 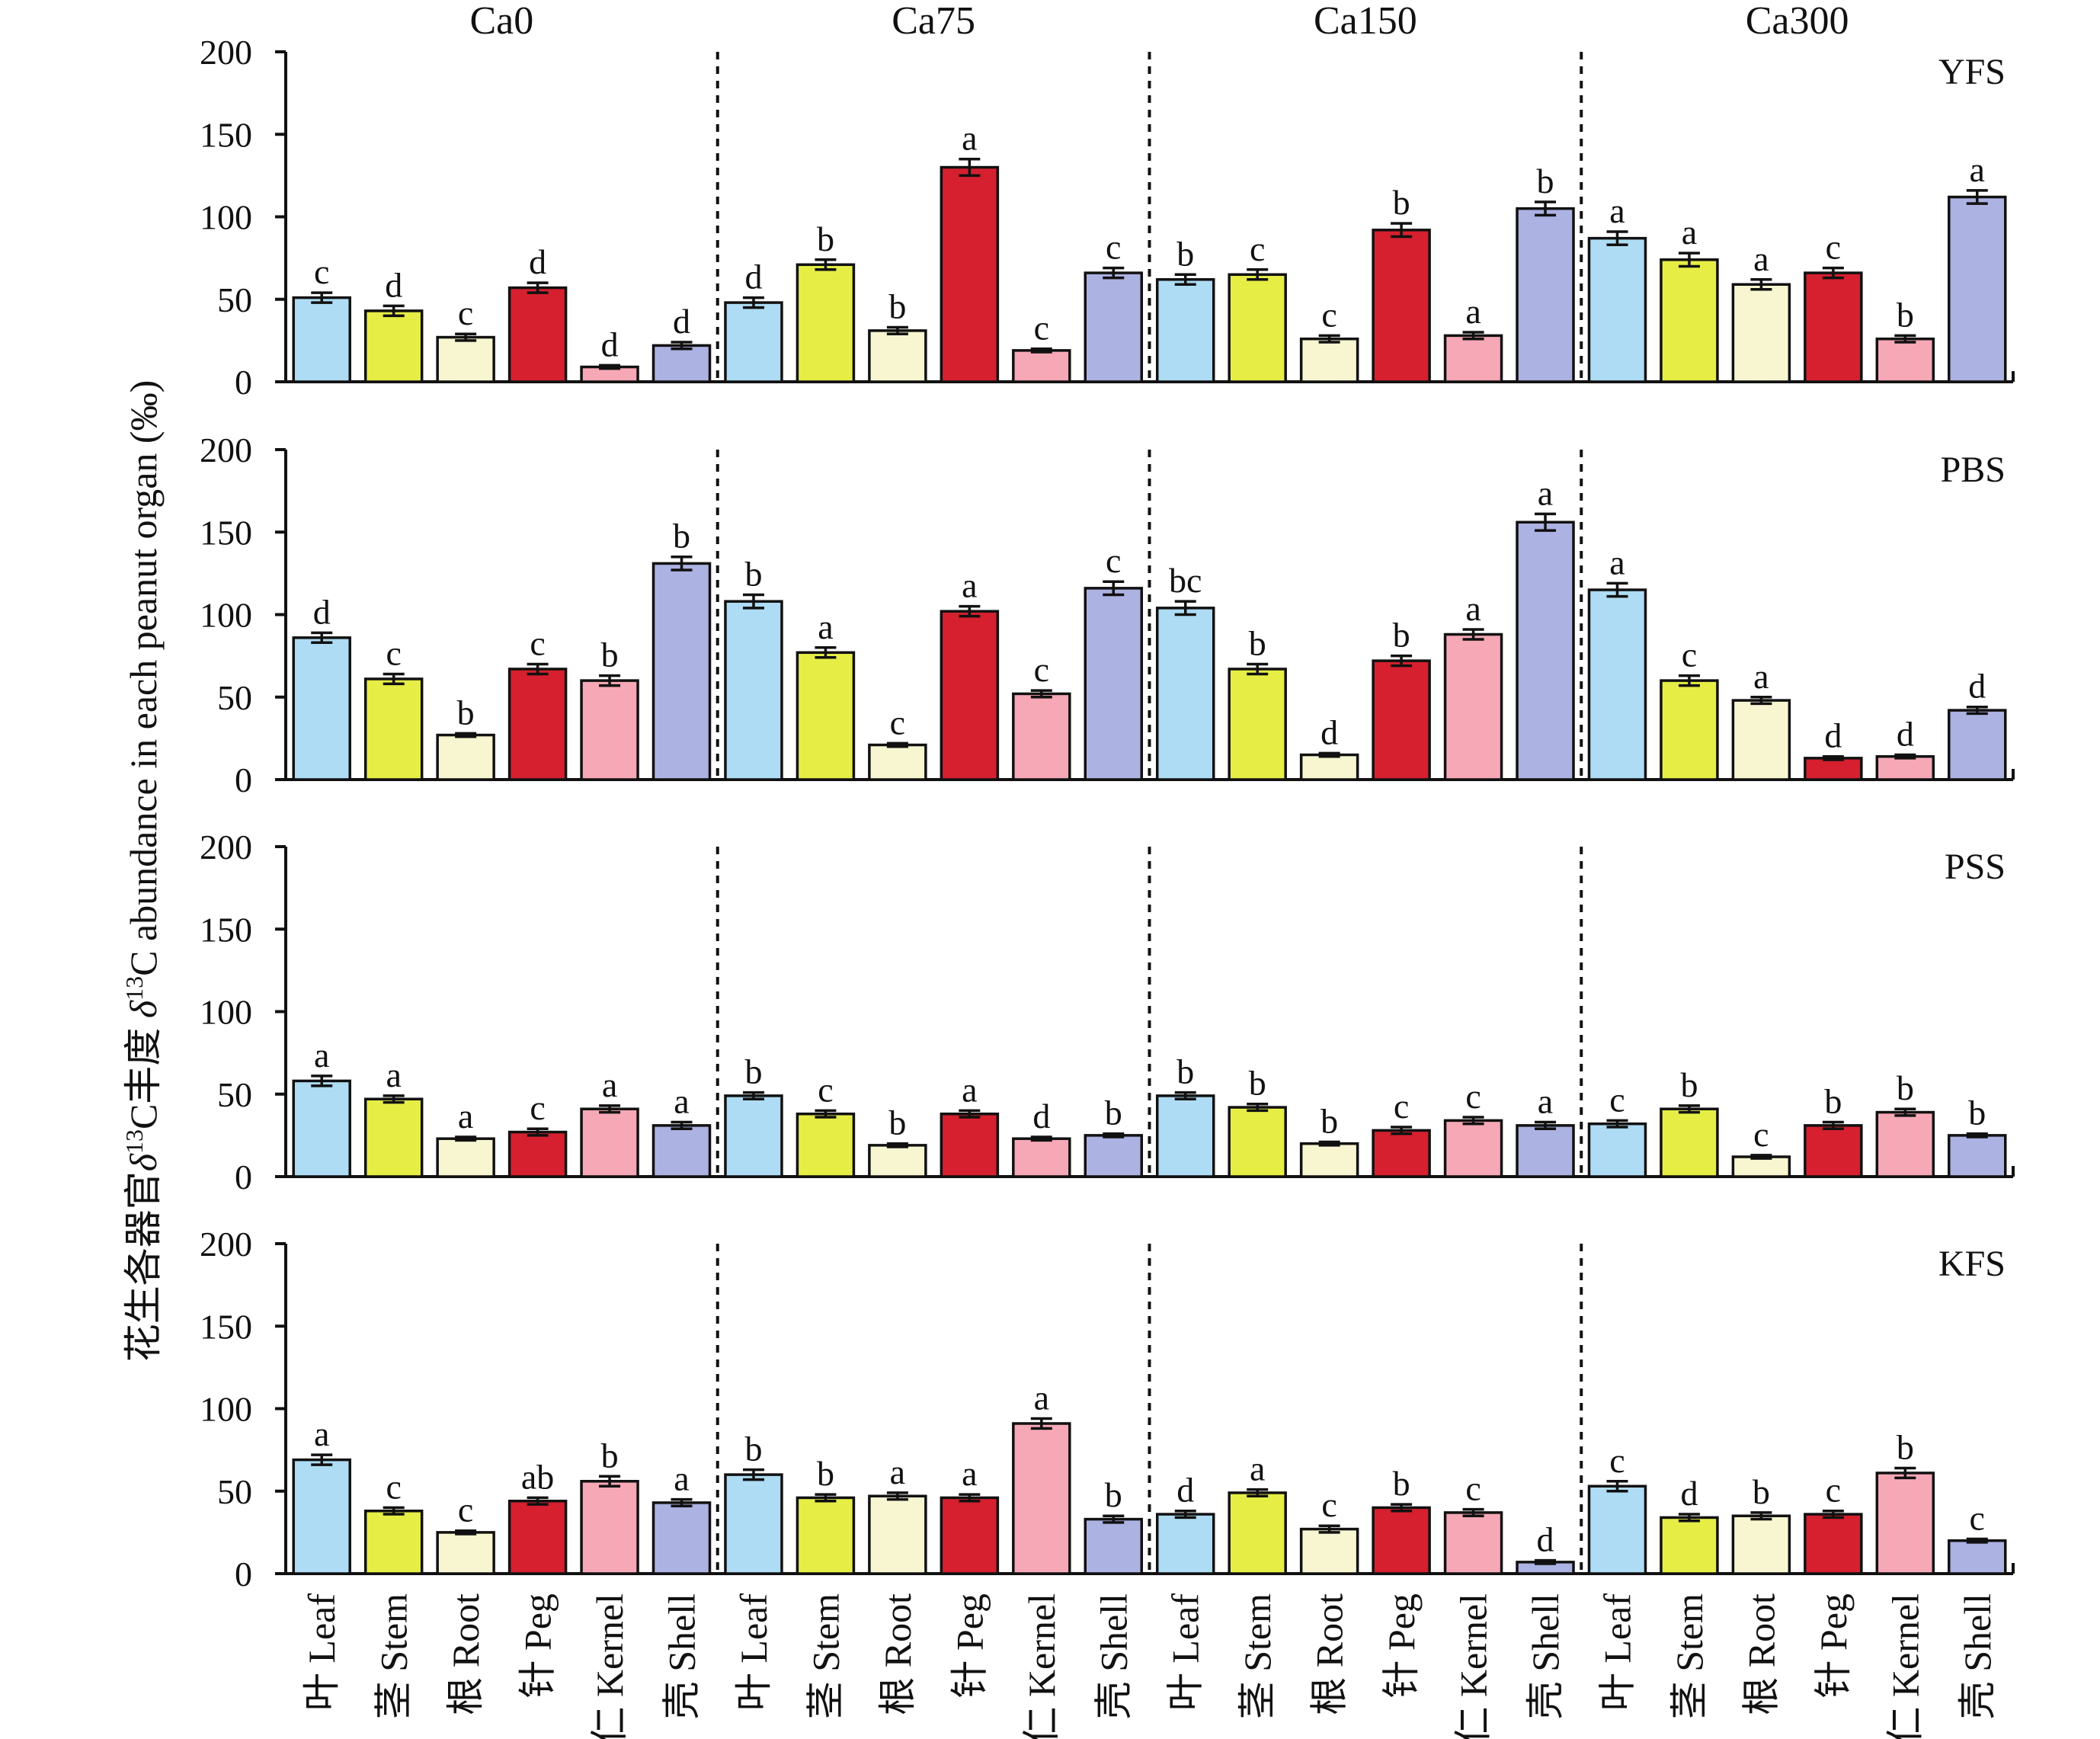 What do you see at coordinates (1972, 72) in the screenshot?
I see `panel-label: YFS` at bounding box center [1972, 72].